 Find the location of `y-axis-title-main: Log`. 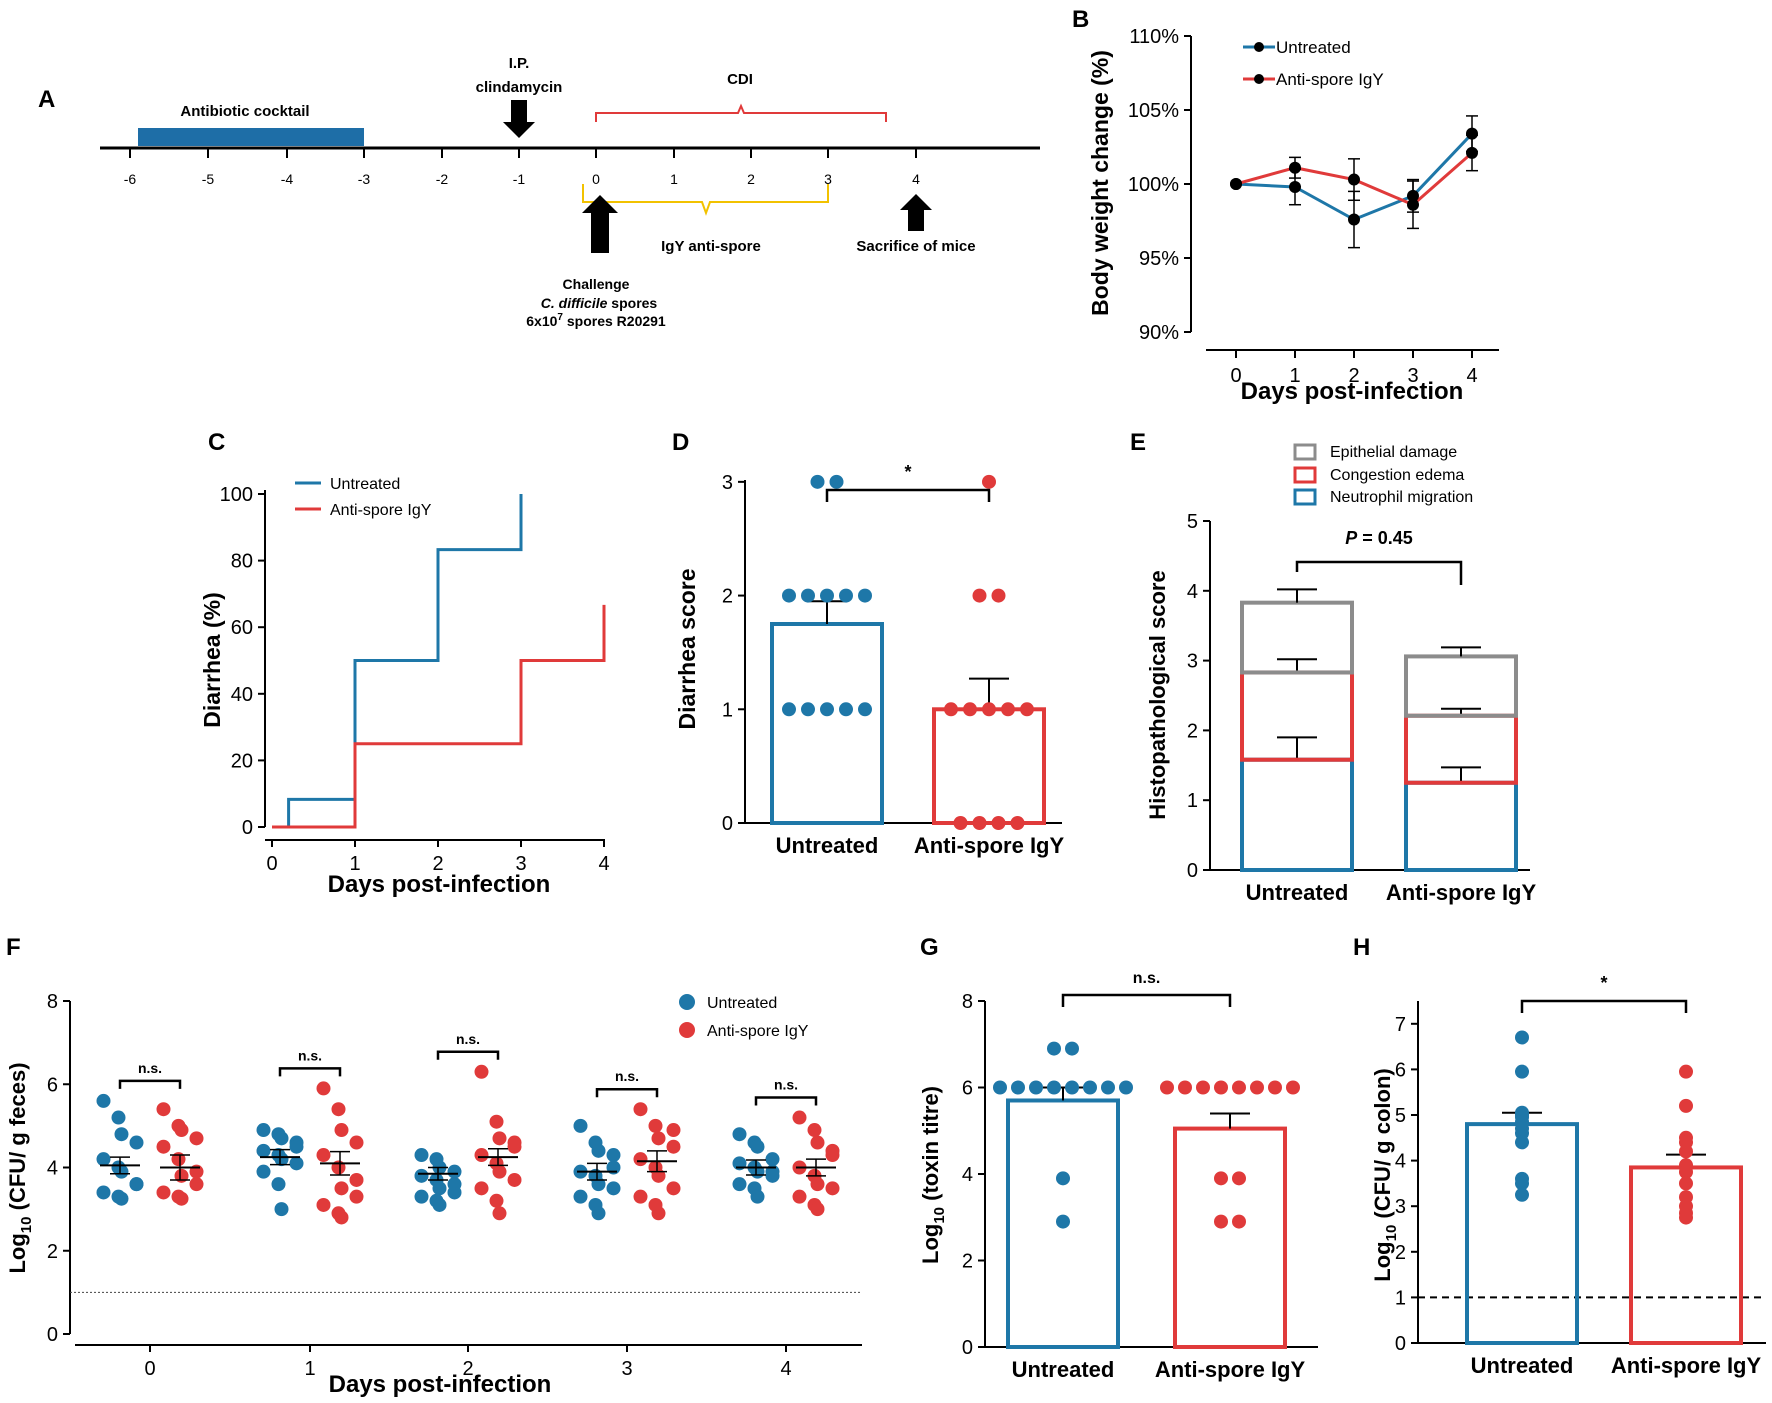

y-axis-title-main: Log is located at coordinates (930, 1244).